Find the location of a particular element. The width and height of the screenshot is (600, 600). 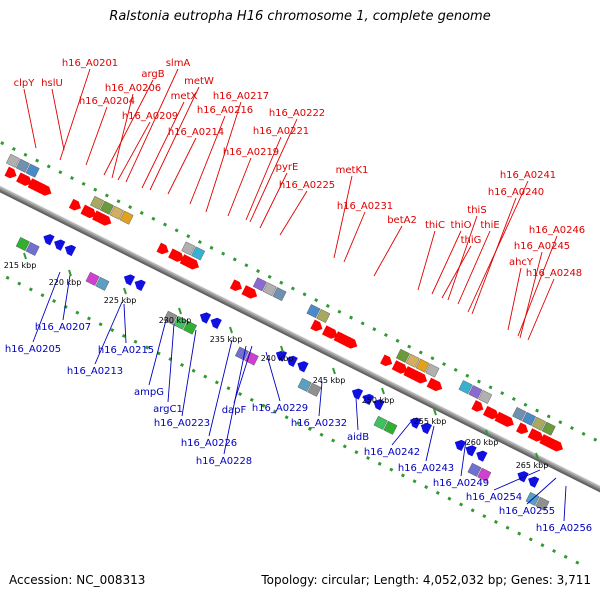

gene-label-h16_a0242: h16_A0242 is located at coordinates (392, 452).